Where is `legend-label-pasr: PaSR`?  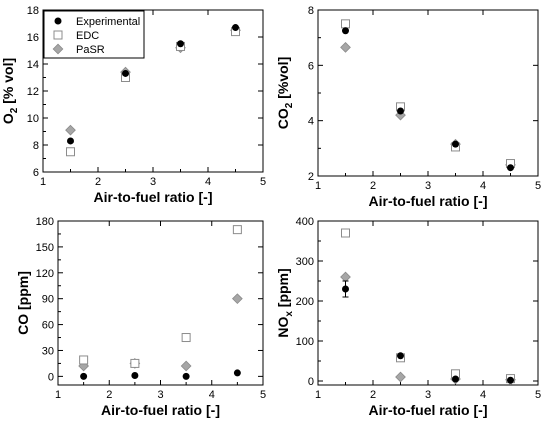 legend-label-pasr: PaSR is located at coordinates (90, 50).